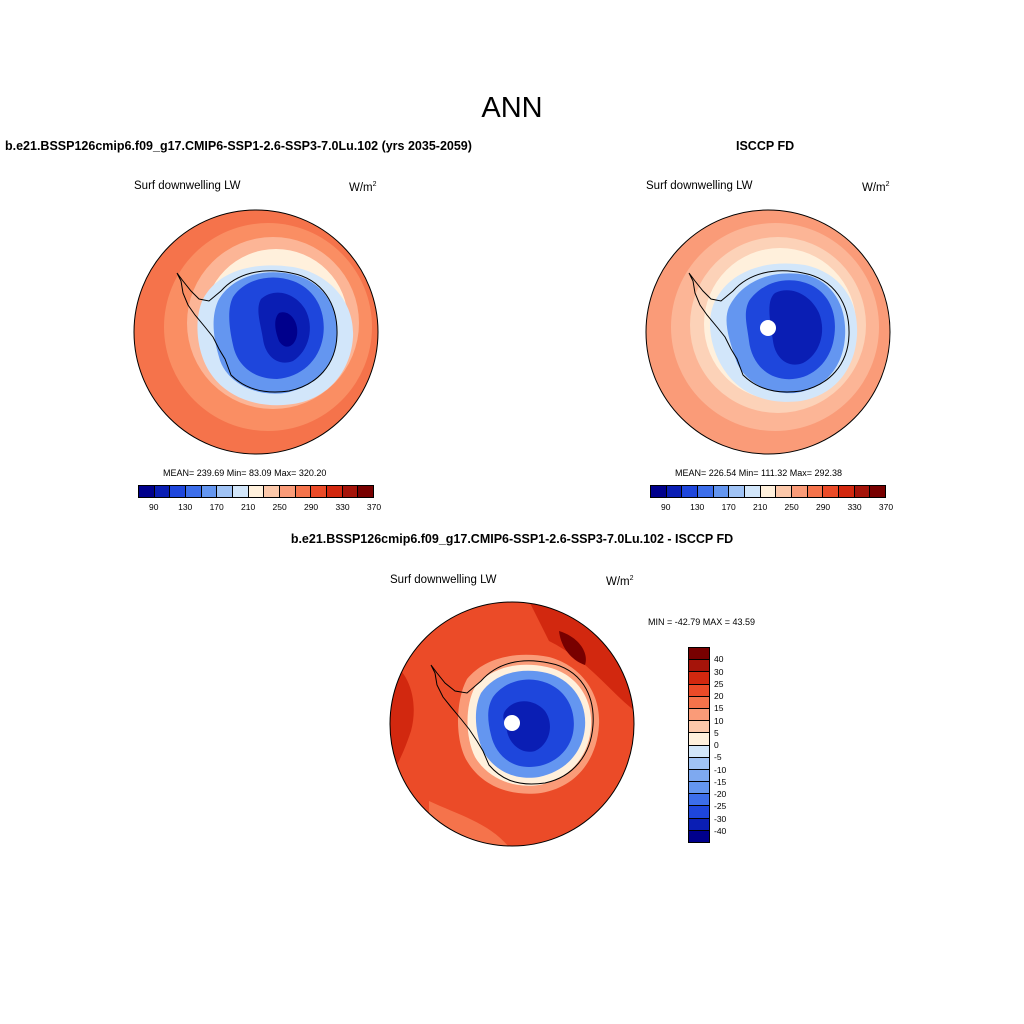 The width and height of the screenshot is (1024, 1024). Describe the element at coordinates (720, 818) in the screenshot. I see `colorbar-tick-label: -30` at that location.